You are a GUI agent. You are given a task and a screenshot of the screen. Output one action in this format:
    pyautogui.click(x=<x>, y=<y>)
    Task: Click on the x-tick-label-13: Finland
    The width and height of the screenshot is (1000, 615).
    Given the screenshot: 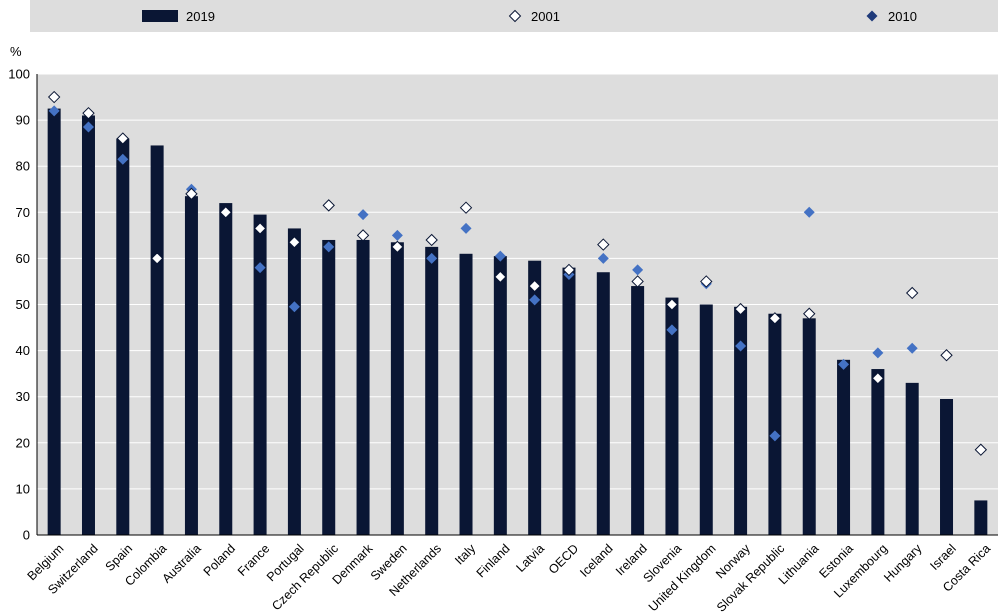 What is the action you would take?
    pyautogui.click(x=493, y=560)
    